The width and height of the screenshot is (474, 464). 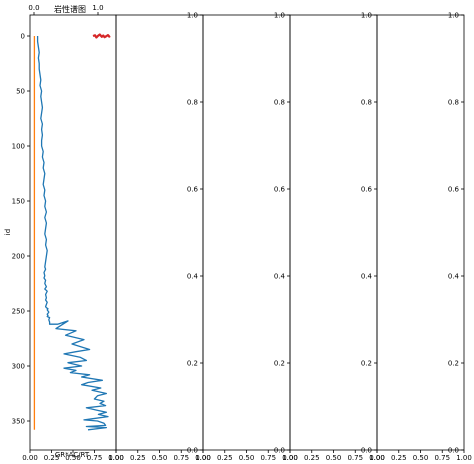 I want to click on y-tick-label: 50, so click(x=20, y=92).